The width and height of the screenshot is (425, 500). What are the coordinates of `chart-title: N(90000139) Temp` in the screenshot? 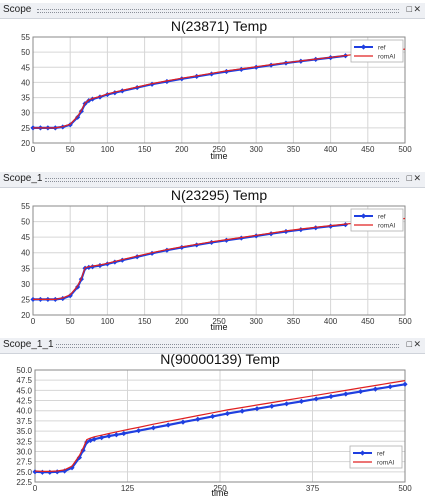 It's located at (220, 359).